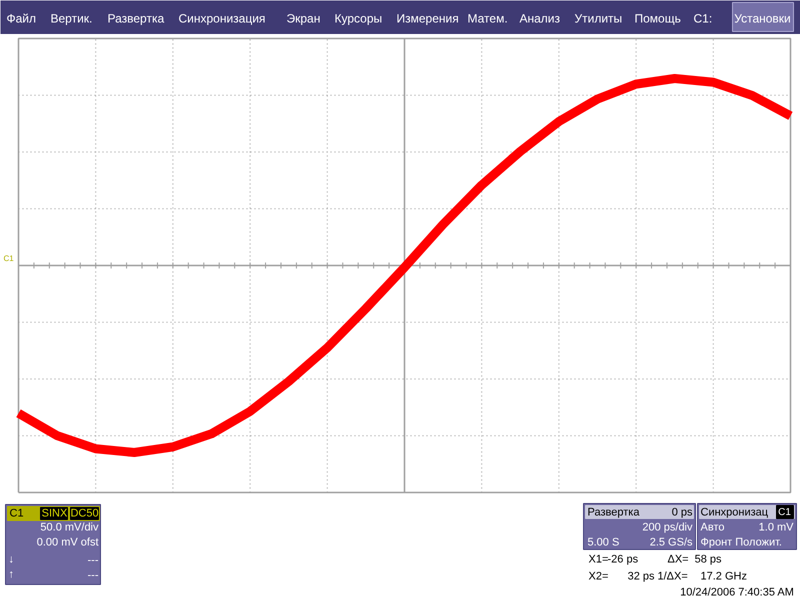 This screenshot has height=600, width=800. Describe the element at coordinates (667, 528) in the screenshot. I see `text: 200 ps/div` at that location.